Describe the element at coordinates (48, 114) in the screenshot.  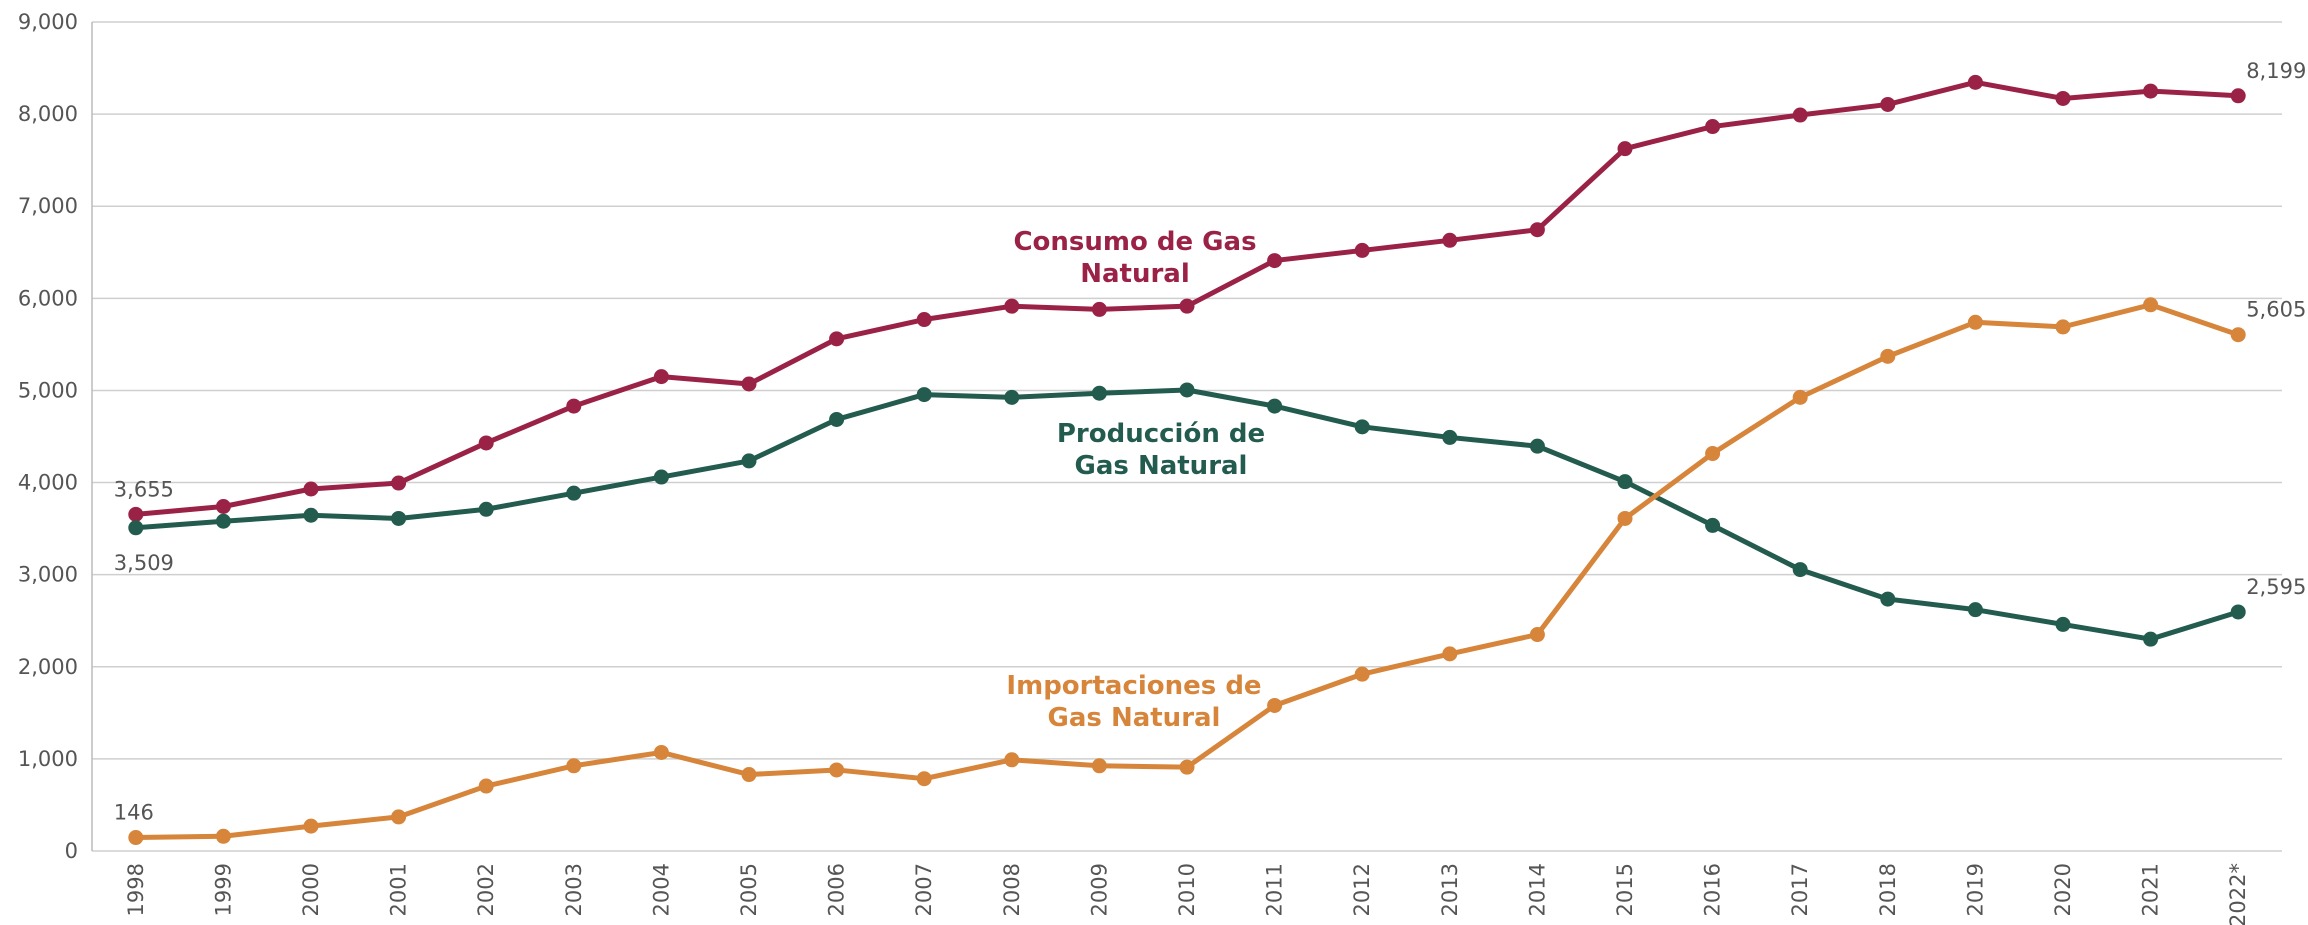
I see `y-tick-label: 8,000` at that location.